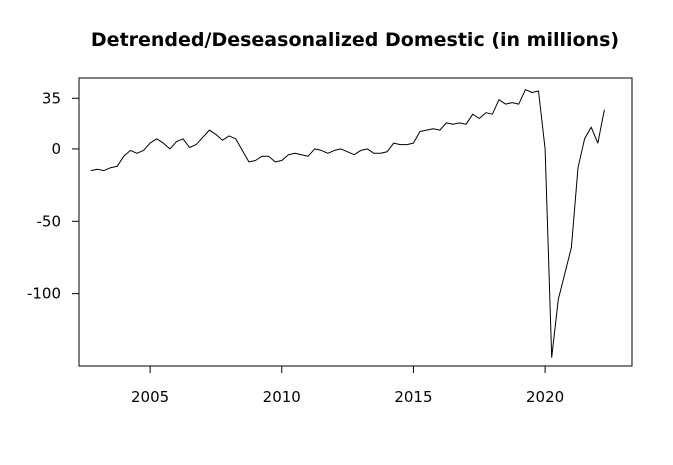  I want to click on x-tick-label: 2015, so click(413, 397).